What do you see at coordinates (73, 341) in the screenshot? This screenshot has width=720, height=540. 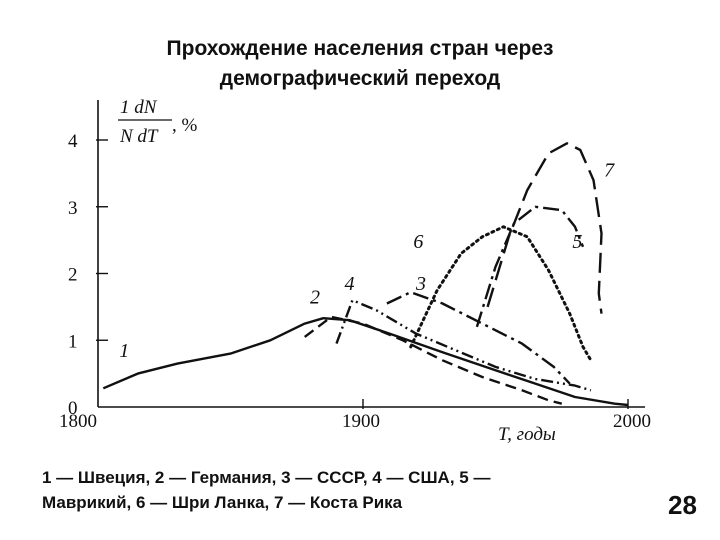 I see `y-tick-label: 1` at bounding box center [73, 341].